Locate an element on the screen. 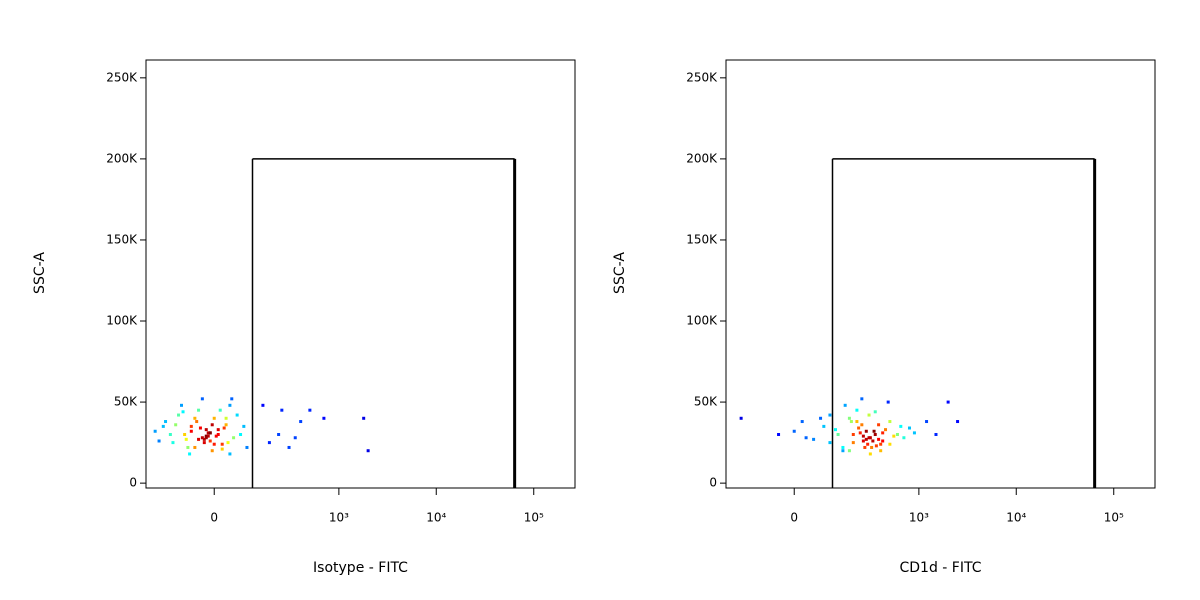  y-tick-label: 50K is located at coordinates (706, 402).